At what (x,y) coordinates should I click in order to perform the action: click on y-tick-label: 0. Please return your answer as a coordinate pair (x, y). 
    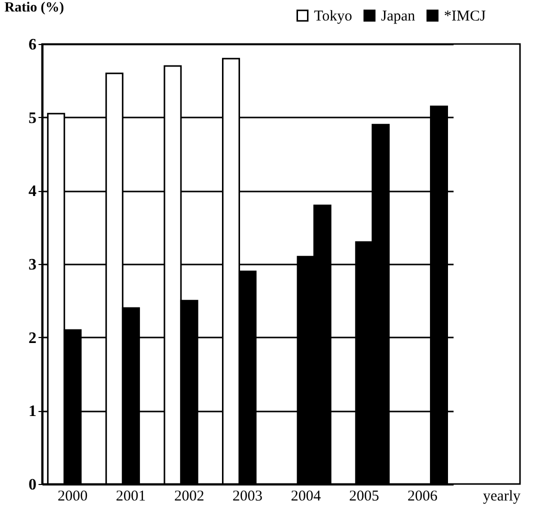
    Looking at the image, I should click on (32, 485).